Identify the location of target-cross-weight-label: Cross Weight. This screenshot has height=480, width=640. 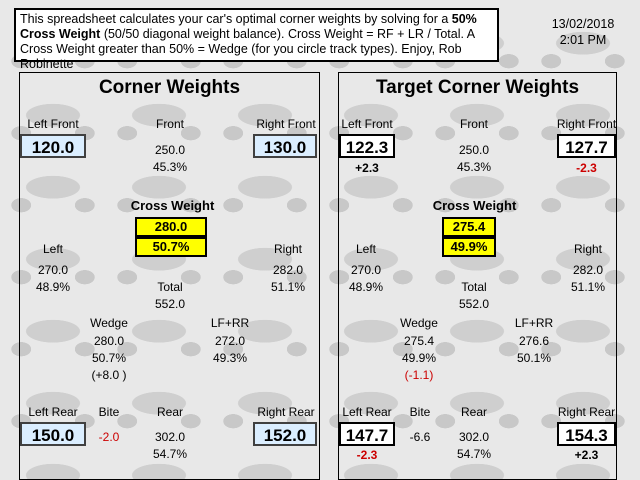
(474, 205).